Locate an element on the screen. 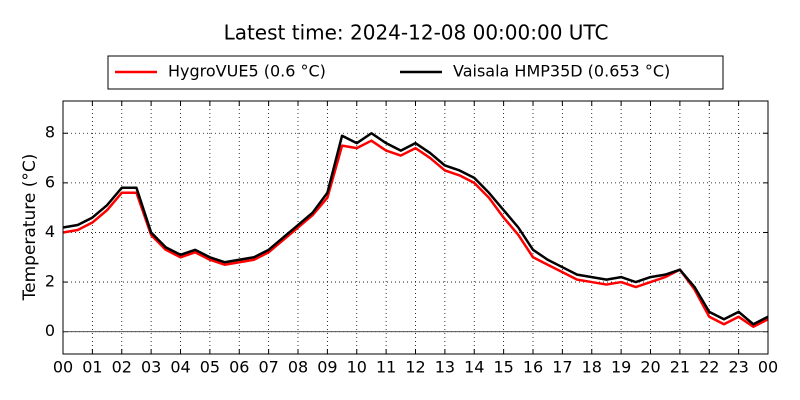 This screenshot has height=400, width=800. y-tick-label: 6 is located at coordinates (50, 181).